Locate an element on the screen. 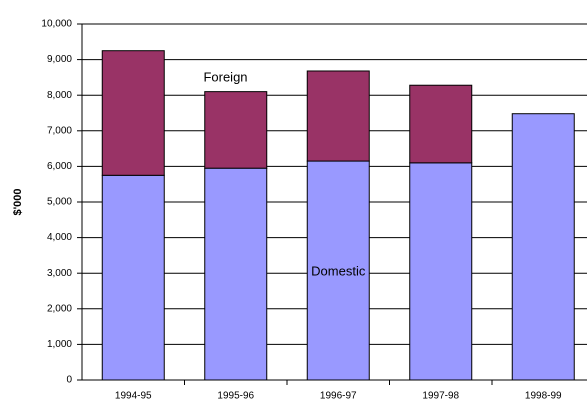 The image size is (587, 404). y-tick-label: 2,000 is located at coordinates (59, 308).